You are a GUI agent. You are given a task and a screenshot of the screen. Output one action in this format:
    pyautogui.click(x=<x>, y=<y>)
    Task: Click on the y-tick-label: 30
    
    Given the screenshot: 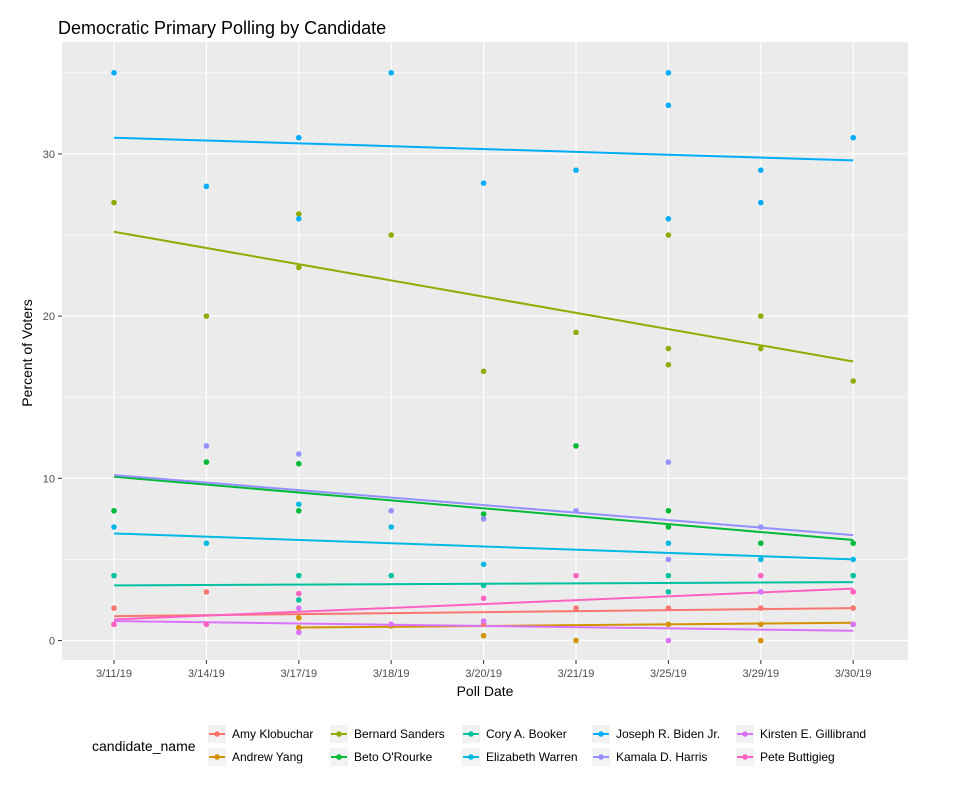 What is the action you would take?
    pyautogui.click(x=49, y=155)
    